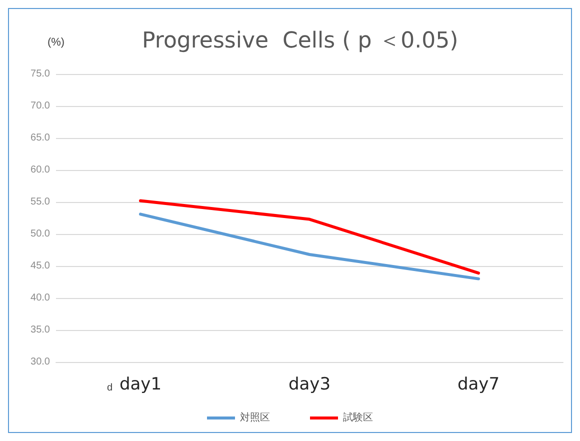 The height and width of the screenshot is (441, 580). What do you see at coordinates (40, 106) in the screenshot?
I see `y-tick-label: 70.0` at bounding box center [40, 106].